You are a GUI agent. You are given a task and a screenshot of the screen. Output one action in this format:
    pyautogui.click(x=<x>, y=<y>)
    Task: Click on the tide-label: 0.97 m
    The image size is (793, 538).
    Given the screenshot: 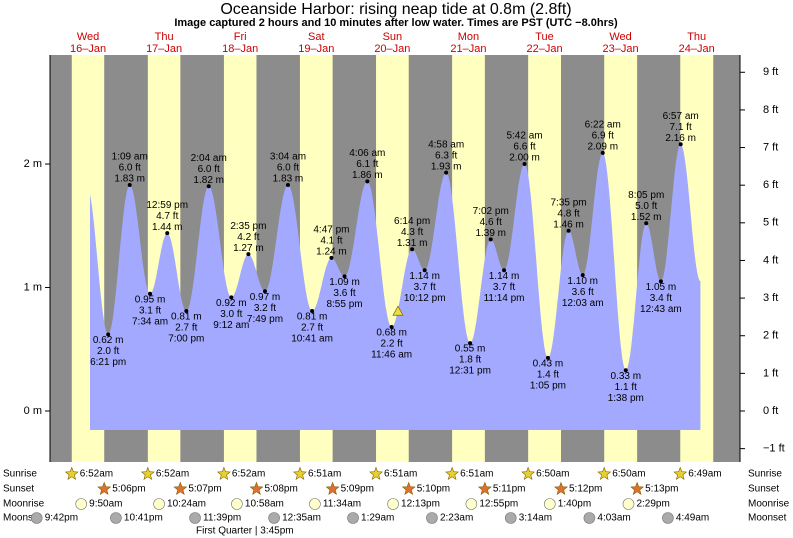 What is the action you would take?
    pyautogui.click(x=265, y=297)
    